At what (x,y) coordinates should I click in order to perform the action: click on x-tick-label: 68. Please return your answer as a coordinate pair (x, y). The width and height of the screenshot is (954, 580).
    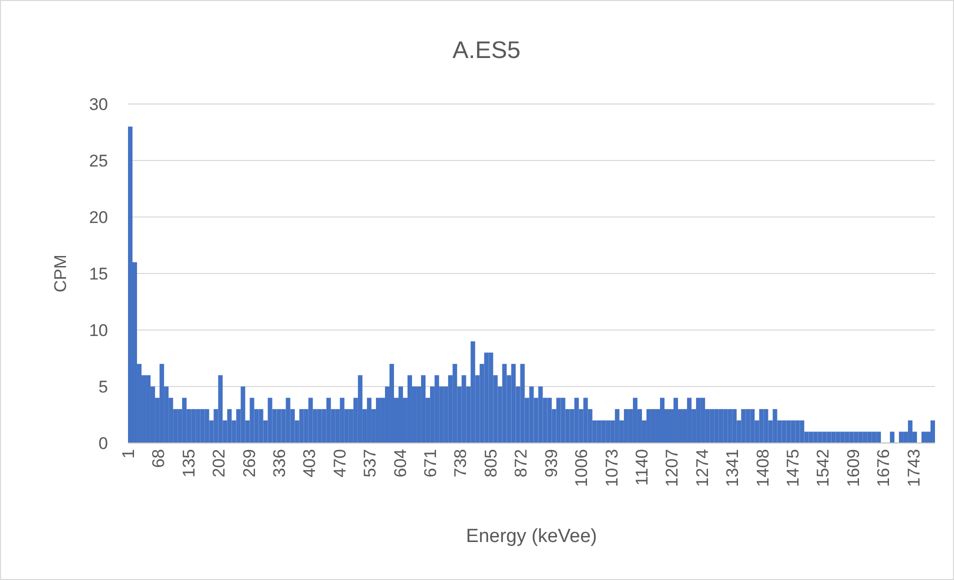
    Looking at the image, I should click on (158, 458).